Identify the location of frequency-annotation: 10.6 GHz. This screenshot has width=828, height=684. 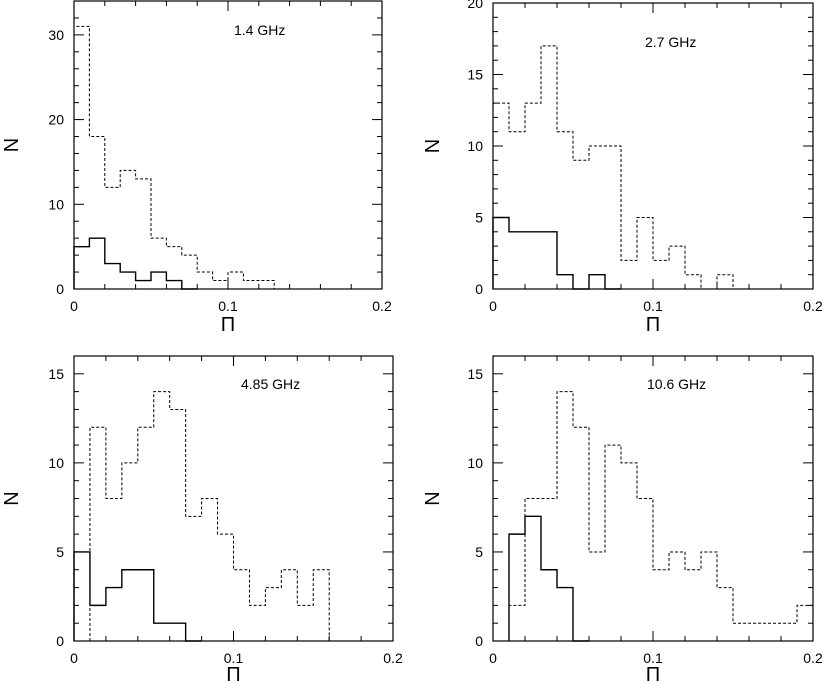
(676, 384).